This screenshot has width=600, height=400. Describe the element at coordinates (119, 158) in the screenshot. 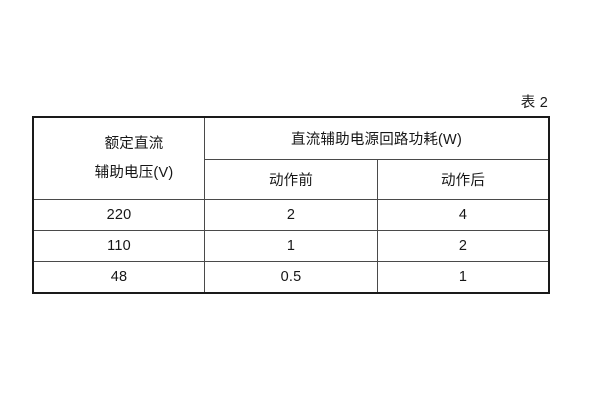

I see `header-cell-rated-dc-voltage: 额定直流 辅助电压(V)` at that location.